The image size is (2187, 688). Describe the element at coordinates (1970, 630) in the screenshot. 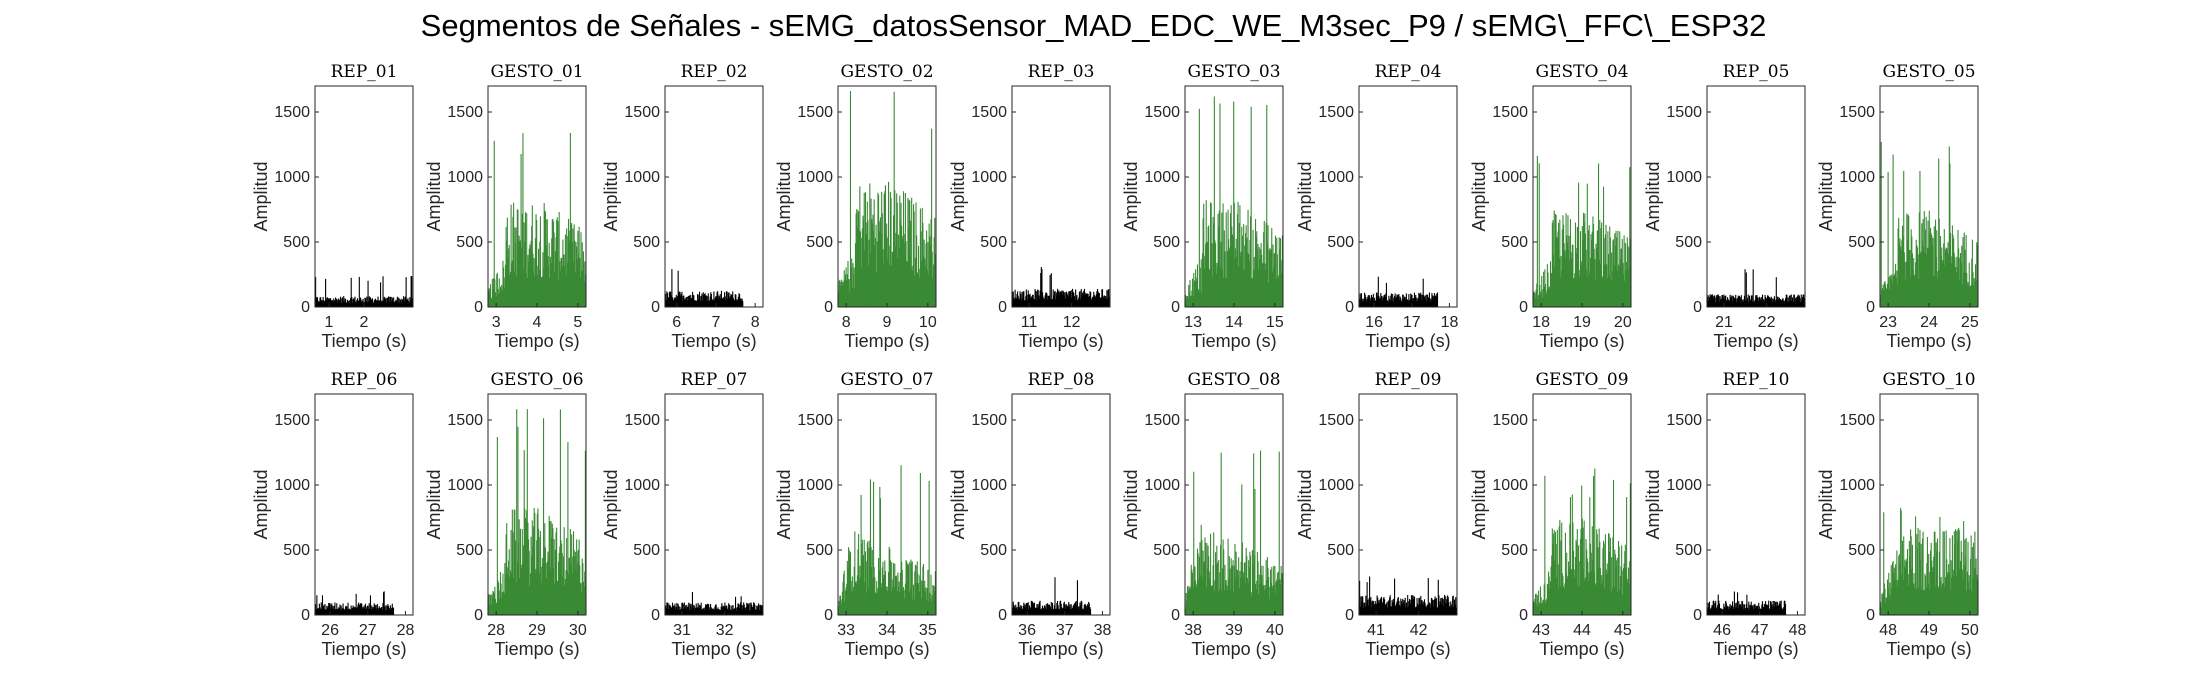

I see `x-tick-label: 50` at that location.